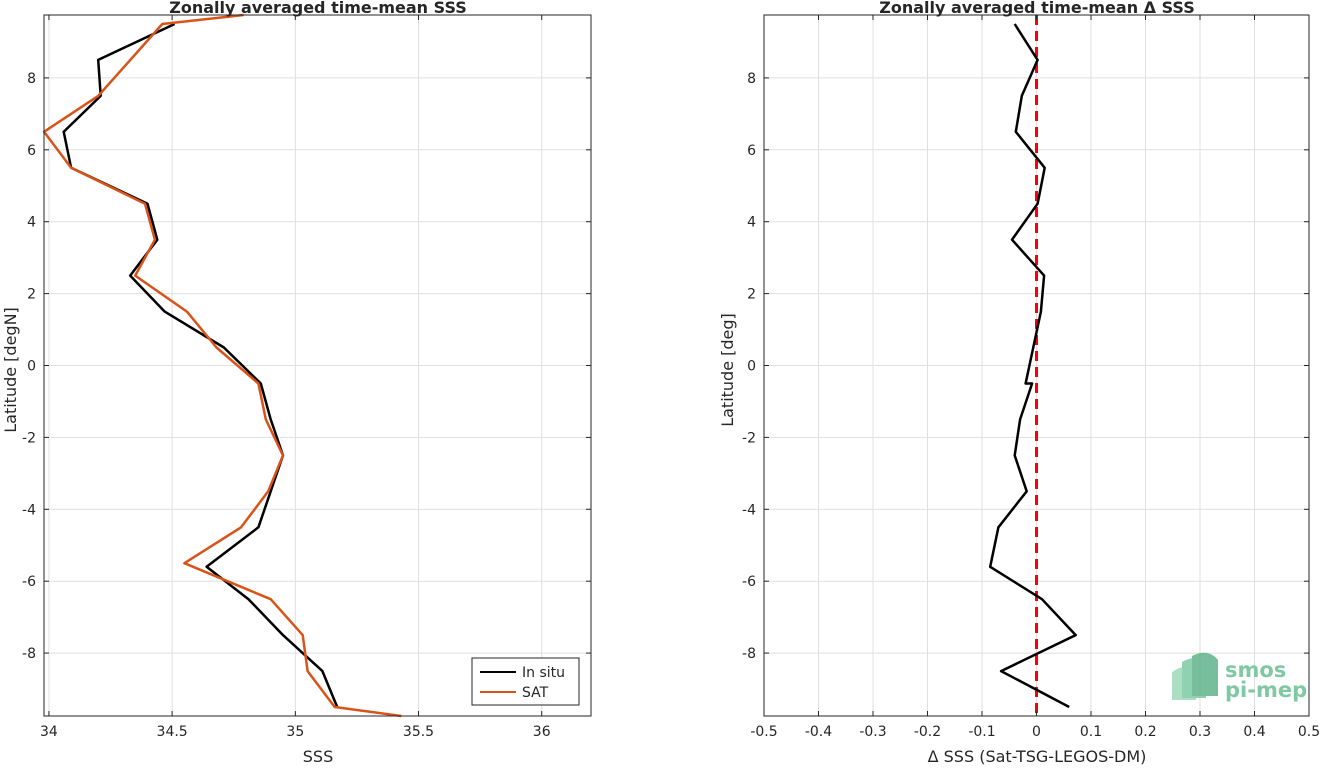 The width and height of the screenshot is (1322, 769). I want to click on x-tick-label: -0.4, so click(818, 732).